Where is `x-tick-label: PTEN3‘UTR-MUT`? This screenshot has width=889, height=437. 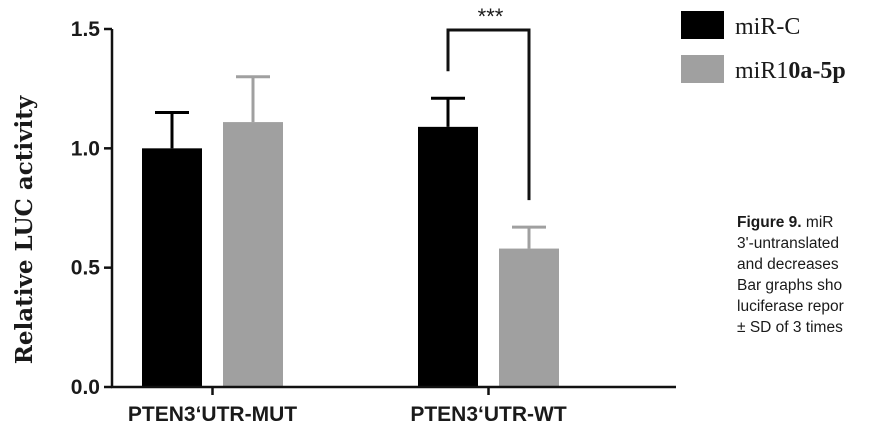
x-tick-label: PTEN3‘UTR-MUT is located at coordinates (212, 414).